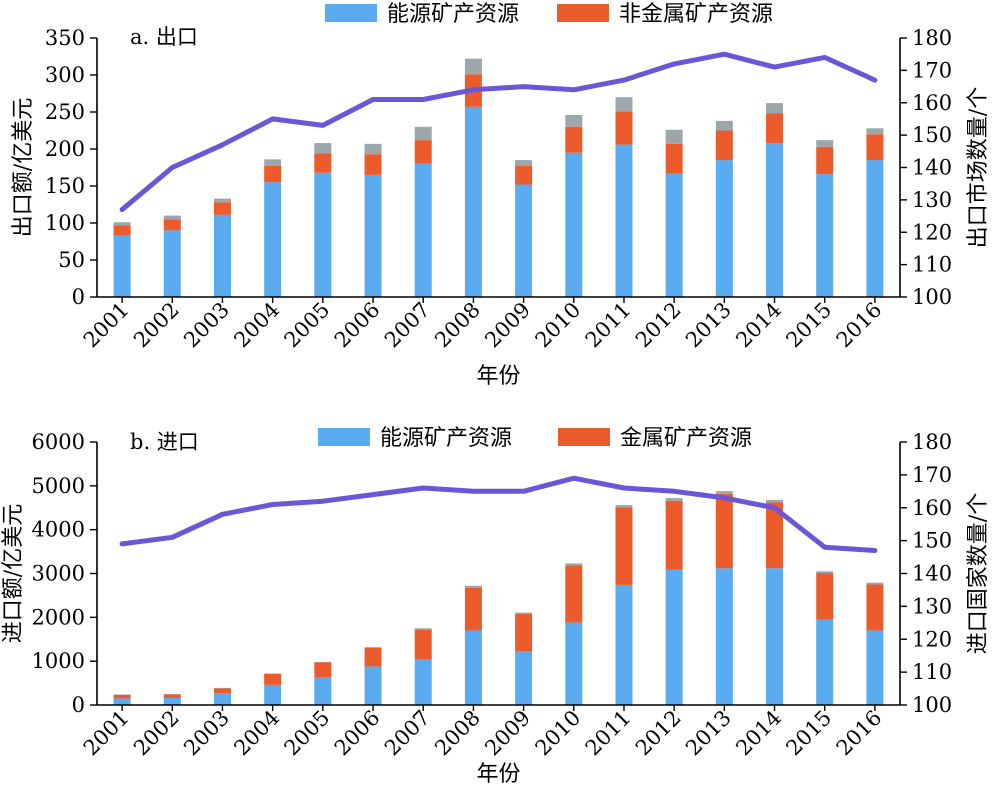 The height and width of the screenshot is (797, 1000). I want to click on y-tick-label-right: 130, so click(932, 200).